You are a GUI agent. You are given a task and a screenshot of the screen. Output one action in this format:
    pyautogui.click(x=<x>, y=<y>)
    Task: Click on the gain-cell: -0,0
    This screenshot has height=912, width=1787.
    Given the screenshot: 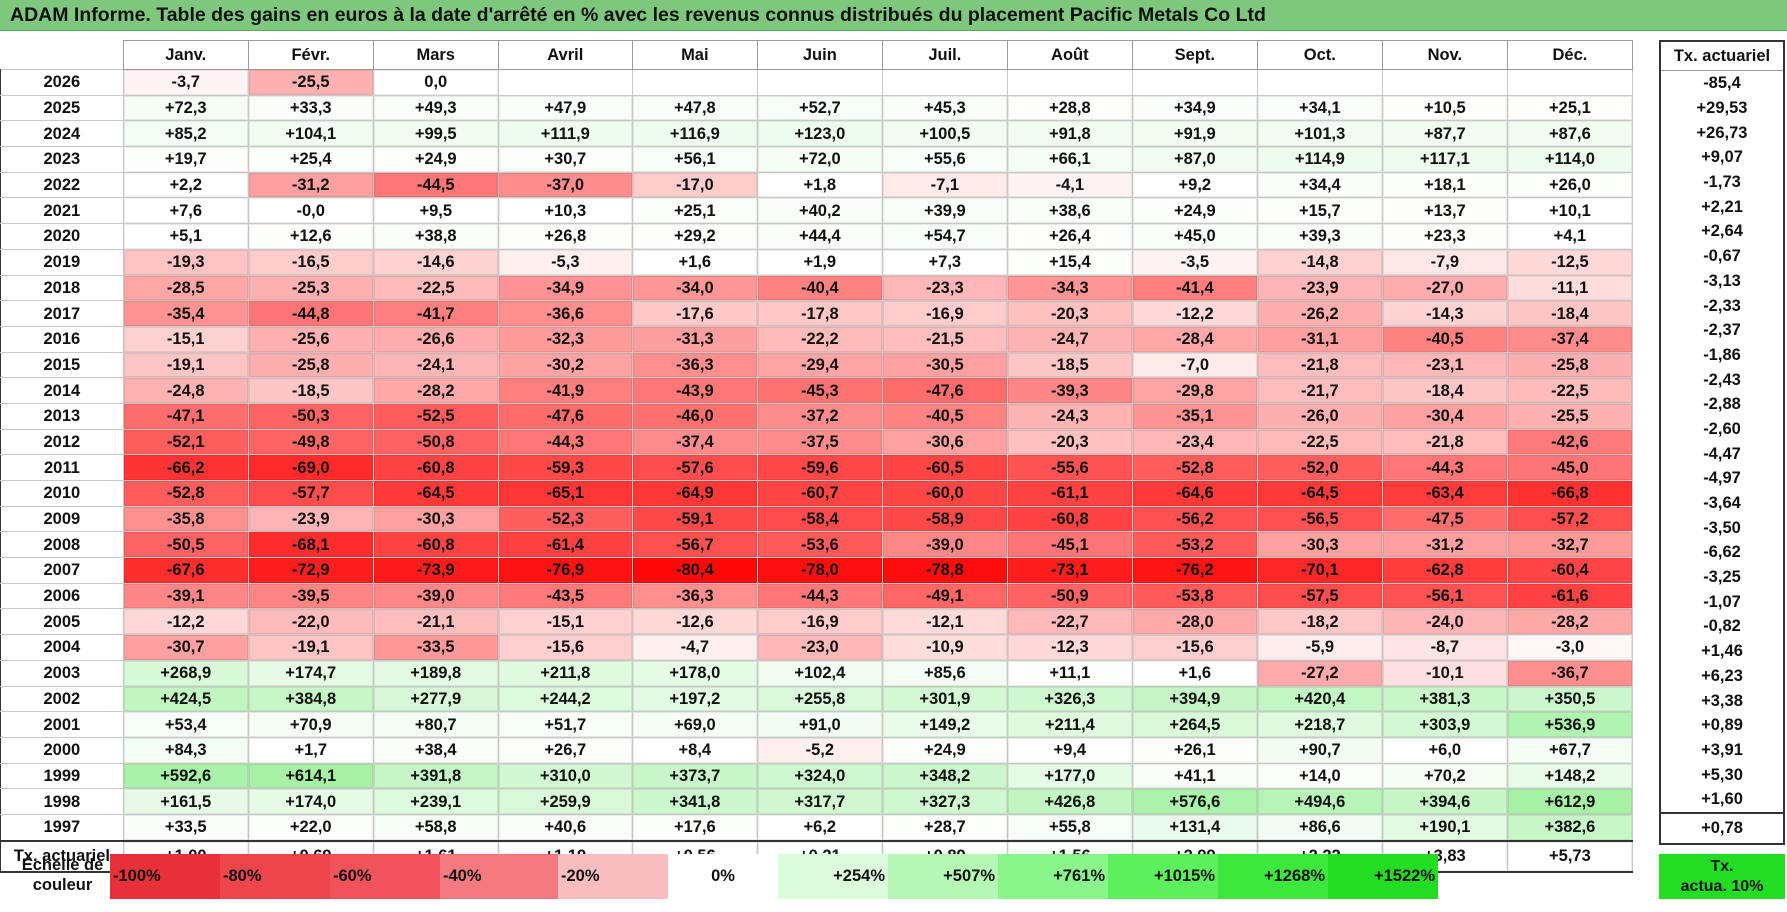 What is the action you would take?
    pyautogui.click(x=310, y=211)
    